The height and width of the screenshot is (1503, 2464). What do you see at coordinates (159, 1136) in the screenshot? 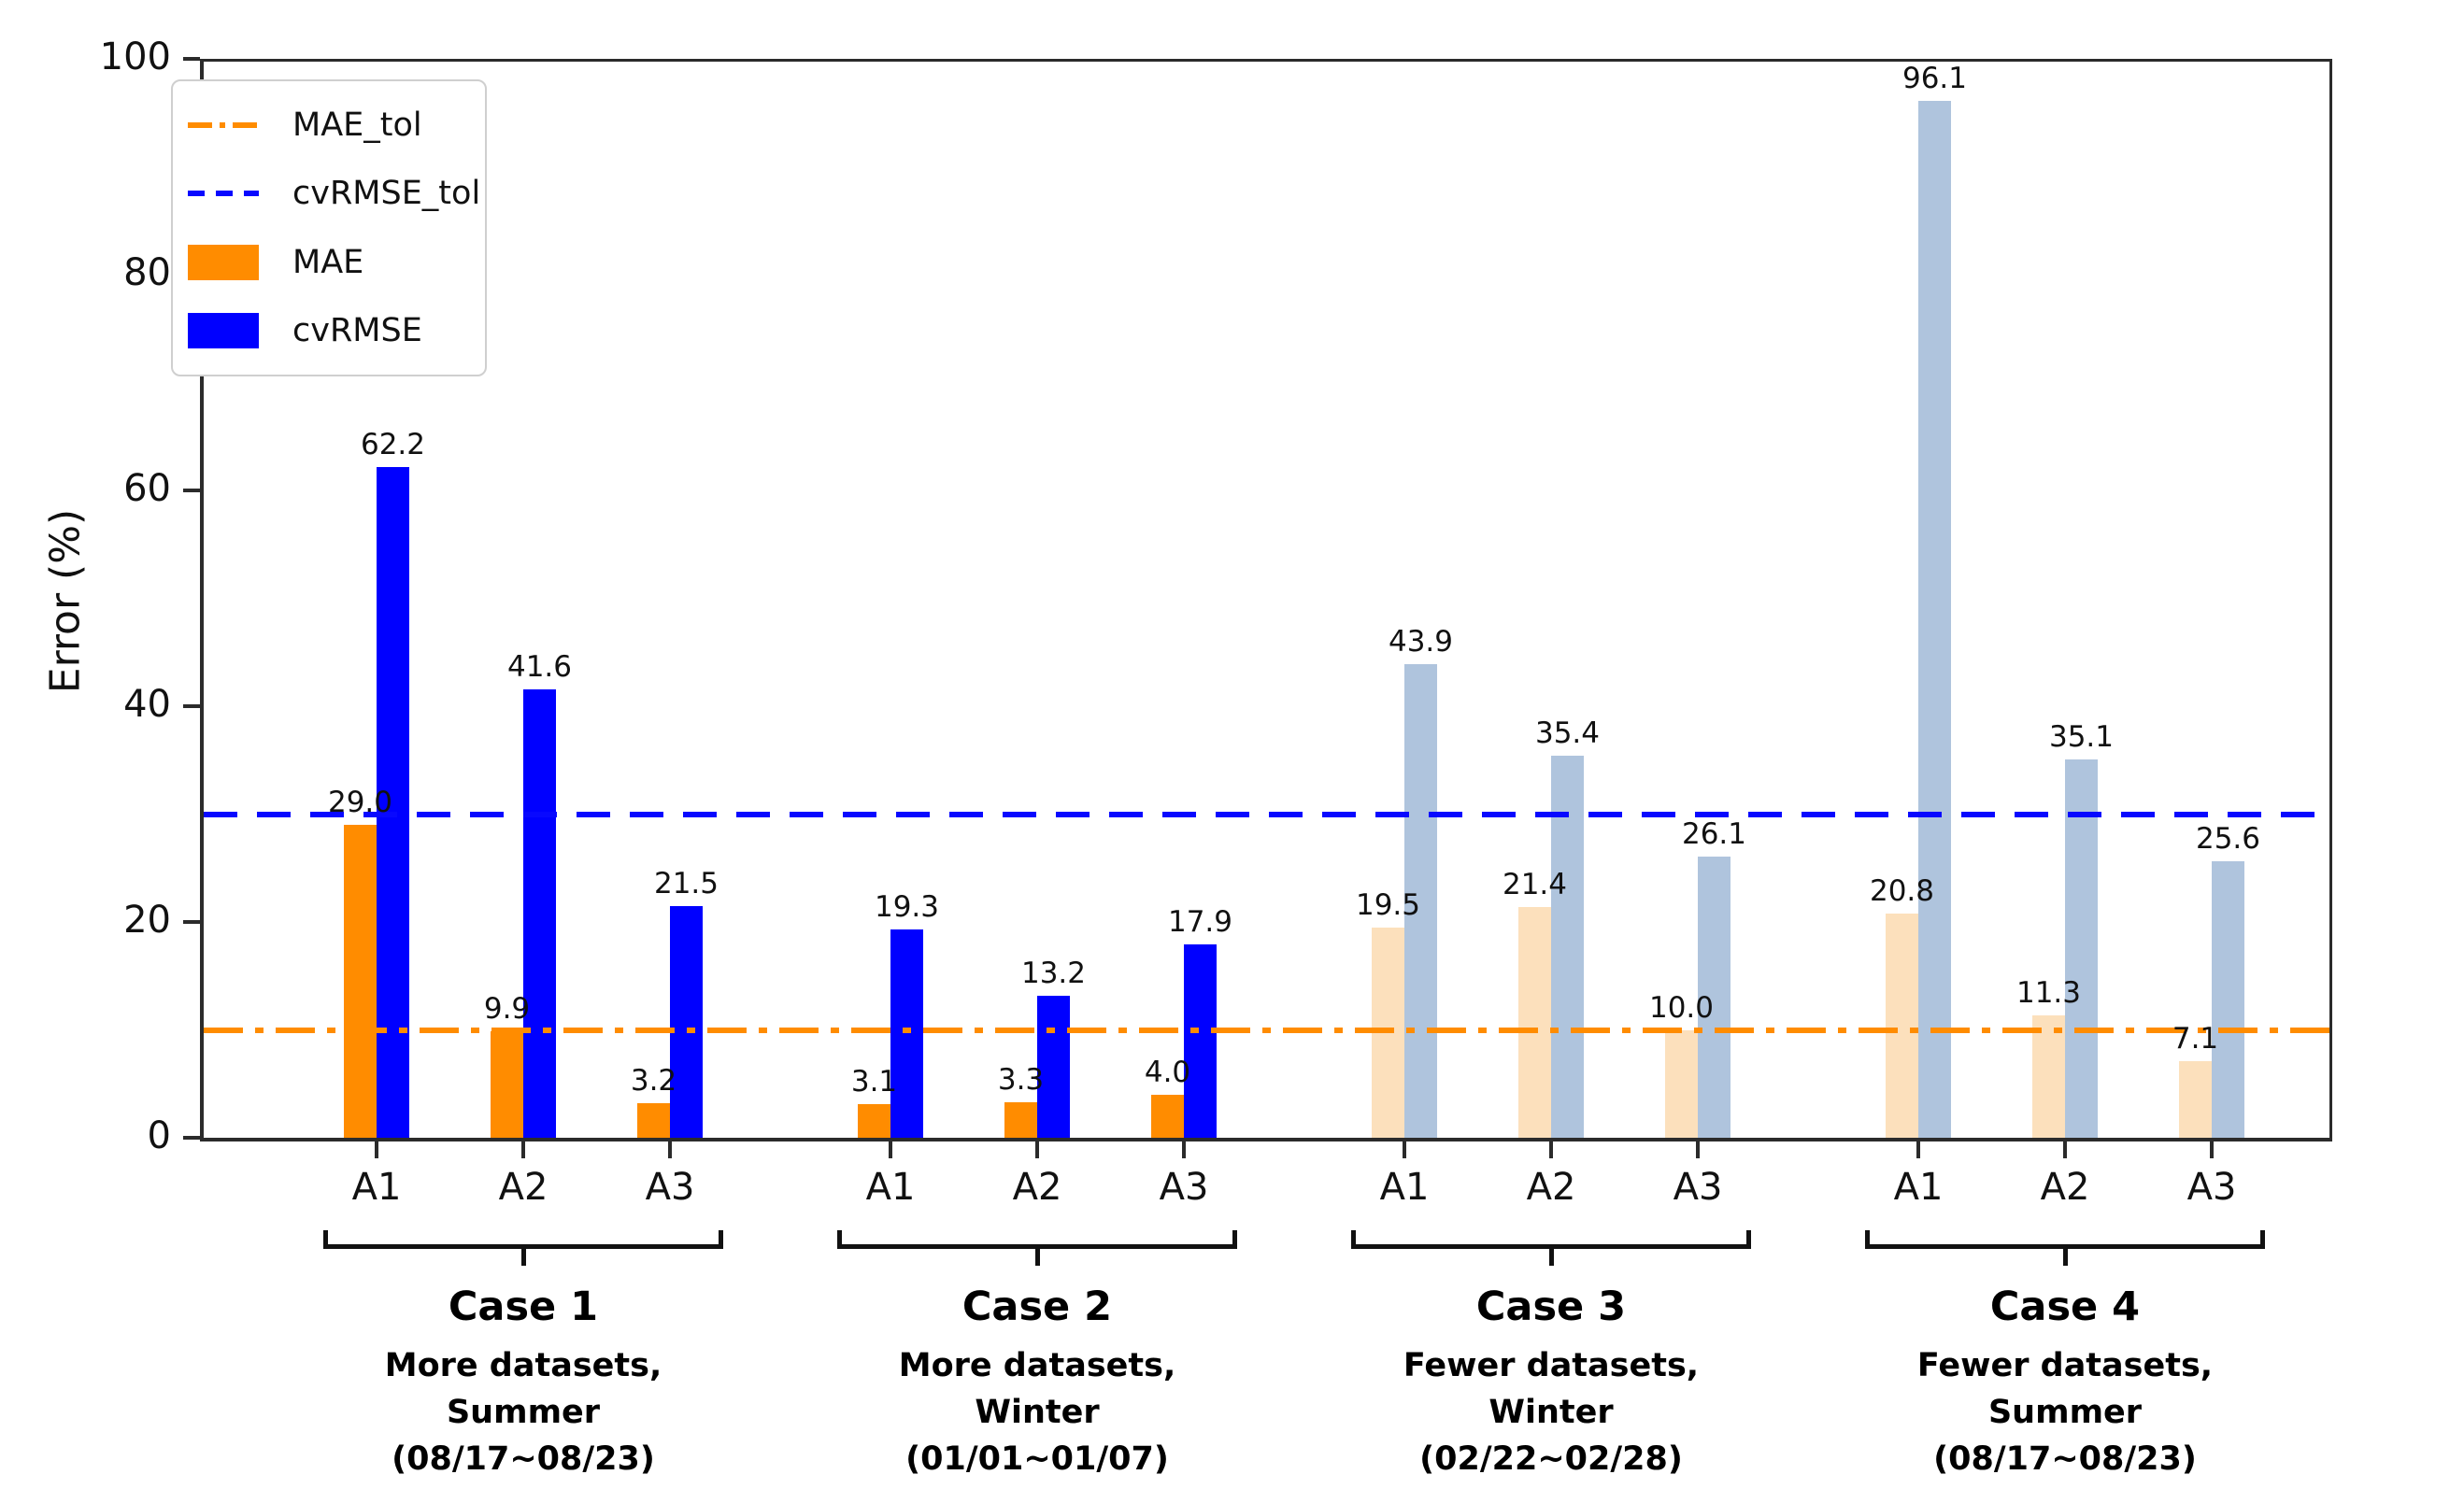
I see `y-tick-label: 0` at bounding box center [159, 1136].